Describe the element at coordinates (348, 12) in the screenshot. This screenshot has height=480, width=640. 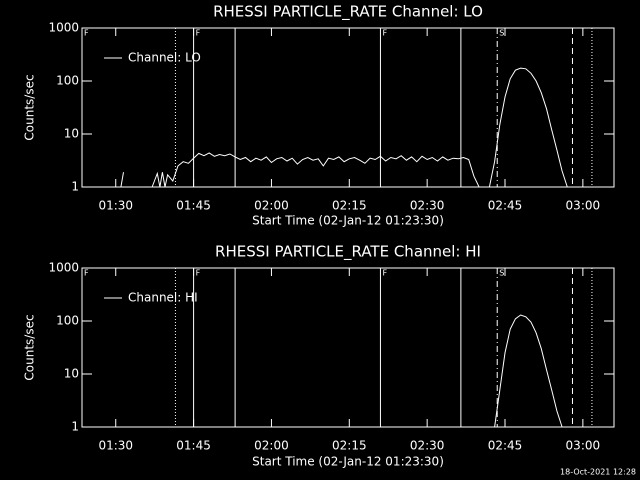
I see `chart-title: RHESSI PARTICLE_RATE Channel: LO` at that location.